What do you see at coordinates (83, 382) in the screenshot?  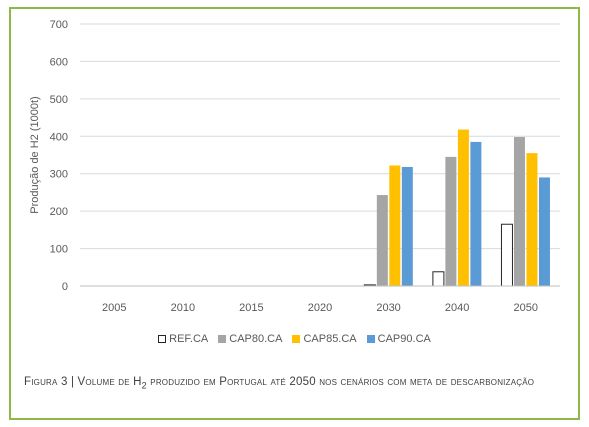 I see `caption-prefix: Figura 3 | Volume de H` at bounding box center [83, 382].